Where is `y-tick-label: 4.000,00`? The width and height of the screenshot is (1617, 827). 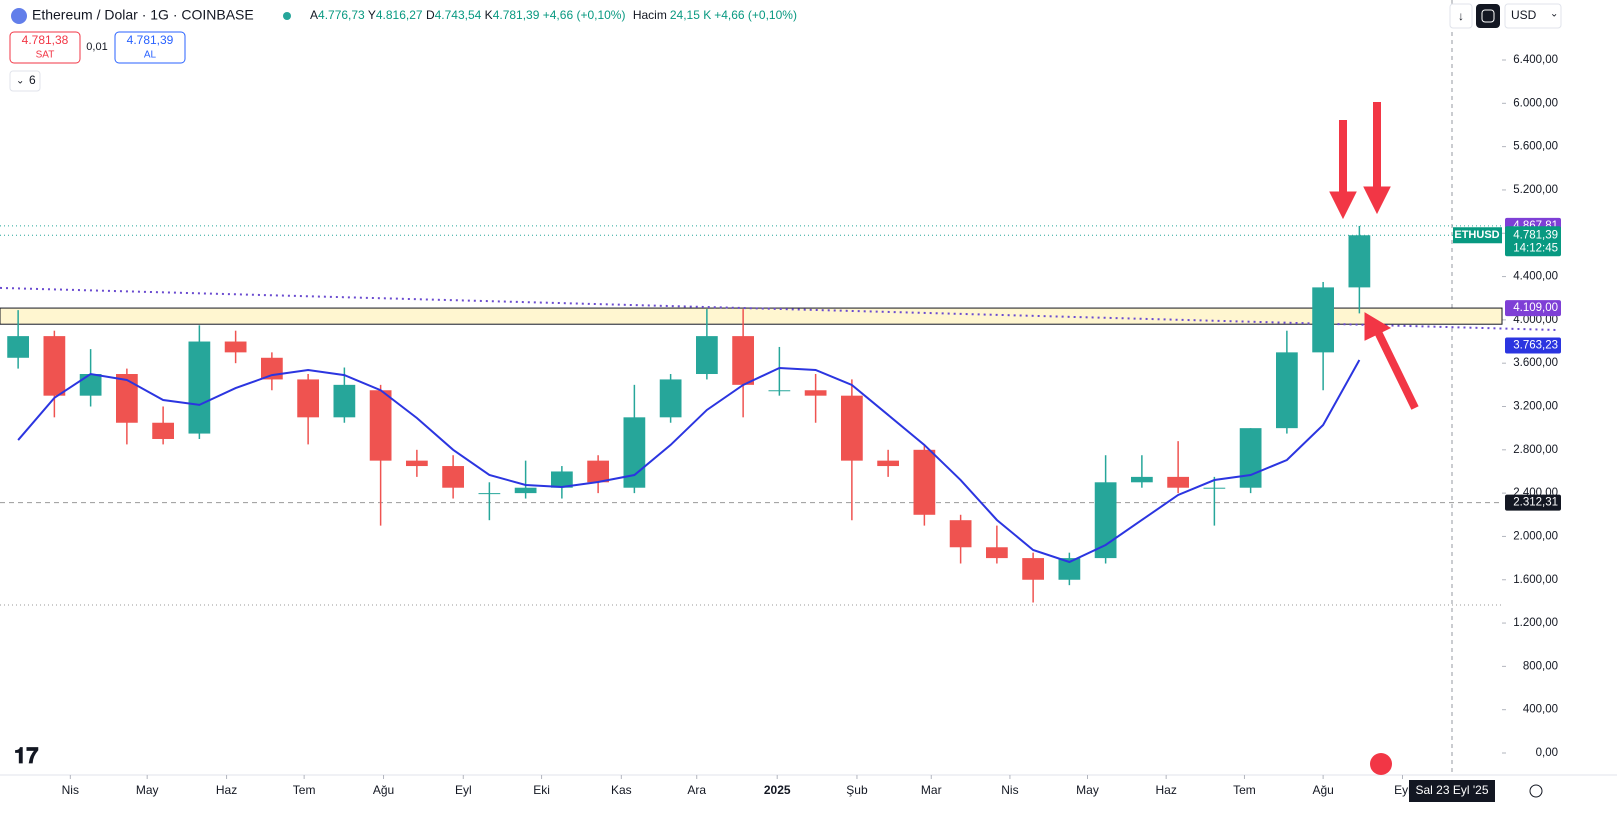
y-tick-label: 4.000,00 is located at coordinates (1535, 320).